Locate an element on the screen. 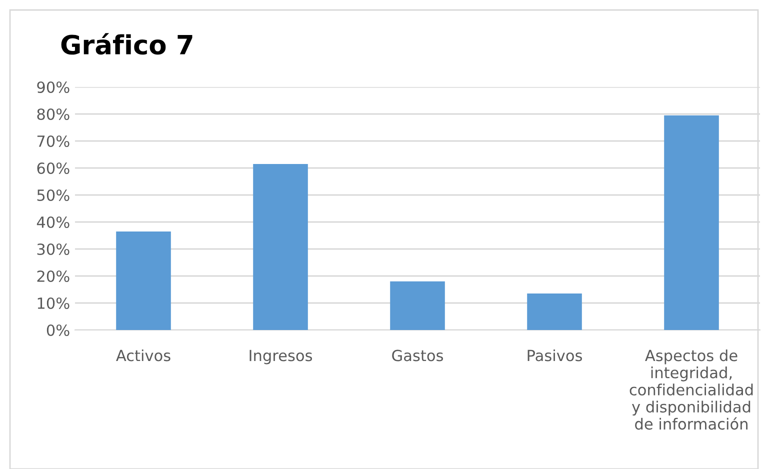  y-tick-label: 40% is located at coordinates (53, 222).